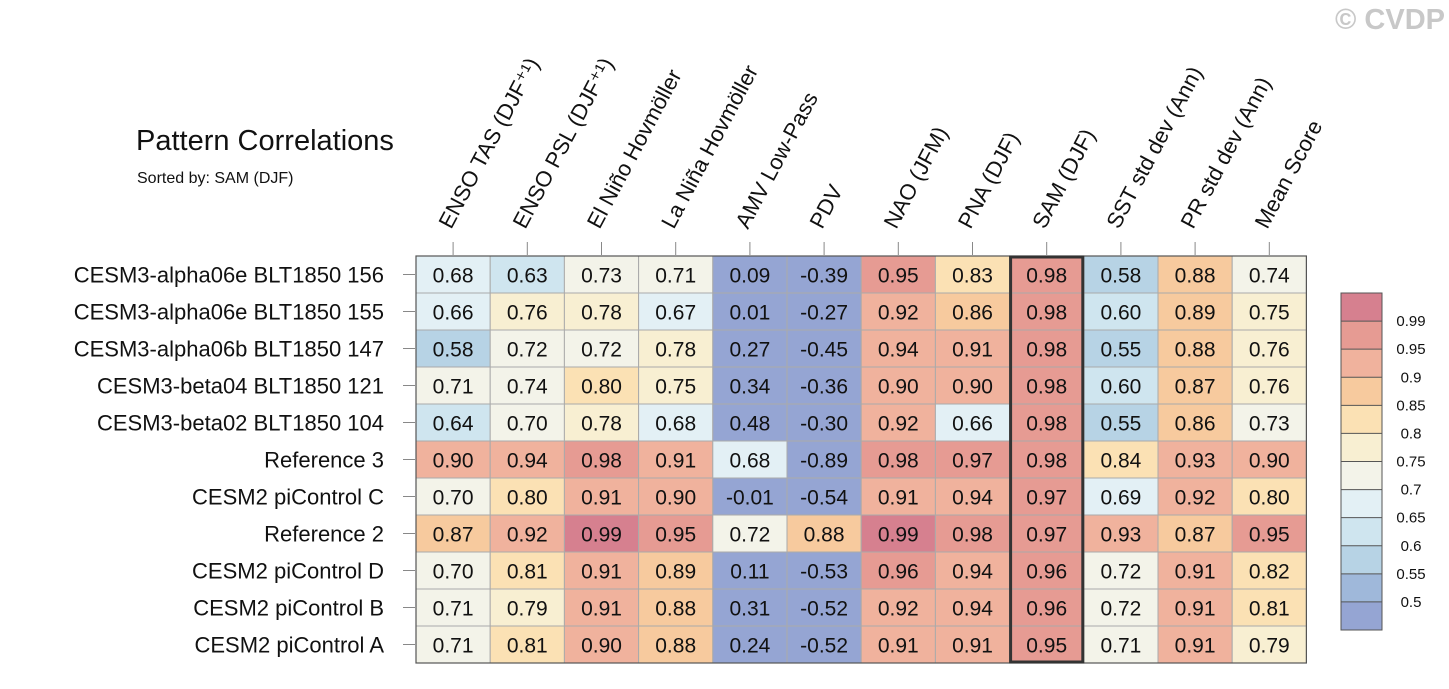 The image size is (1449, 689). What do you see at coordinates (453, 424) in the screenshot?
I see `cell-value-label: 0.64` at bounding box center [453, 424].